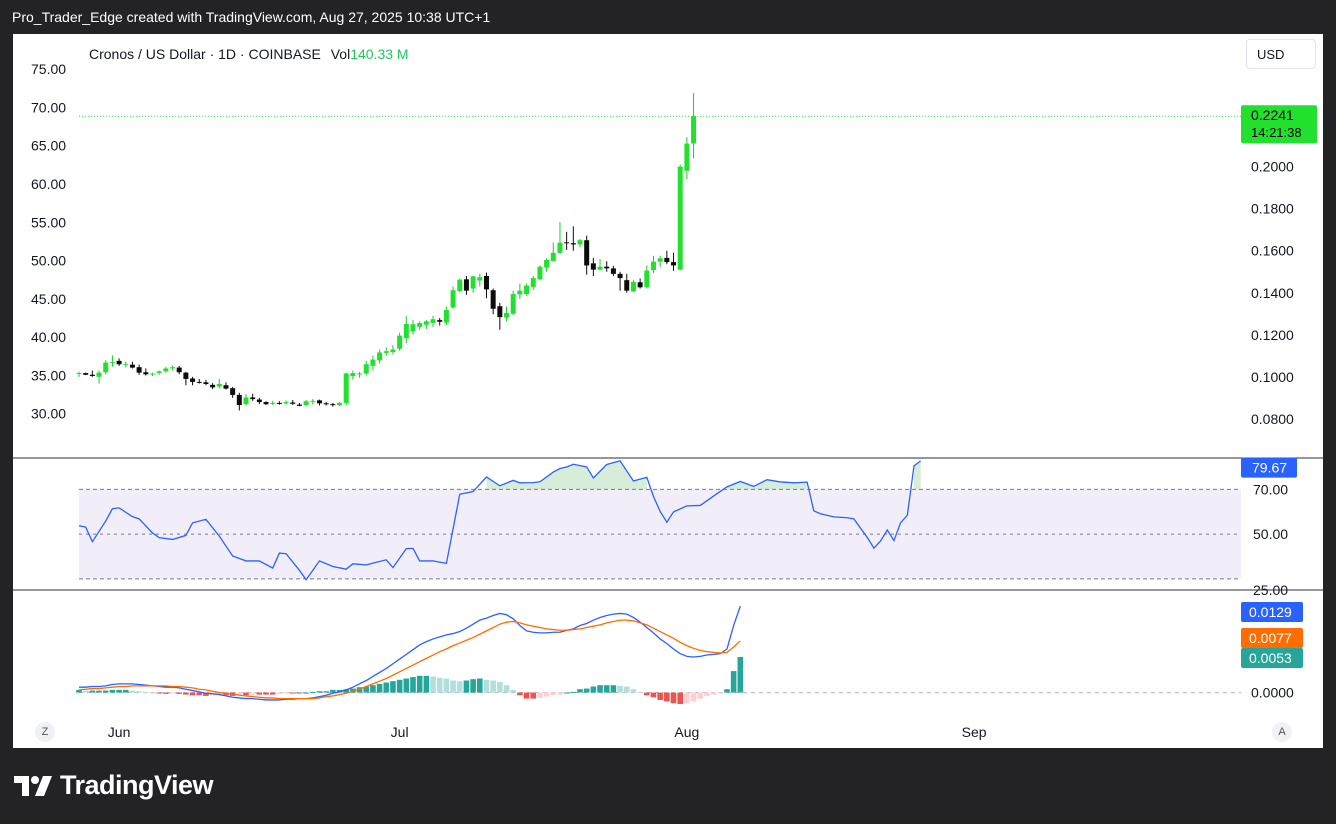 The width and height of the screenshot is (1336, 824). Describe the element at coordinates (1269, 468) in the screenshot. I see `rsi-value: 79.67` at that location.